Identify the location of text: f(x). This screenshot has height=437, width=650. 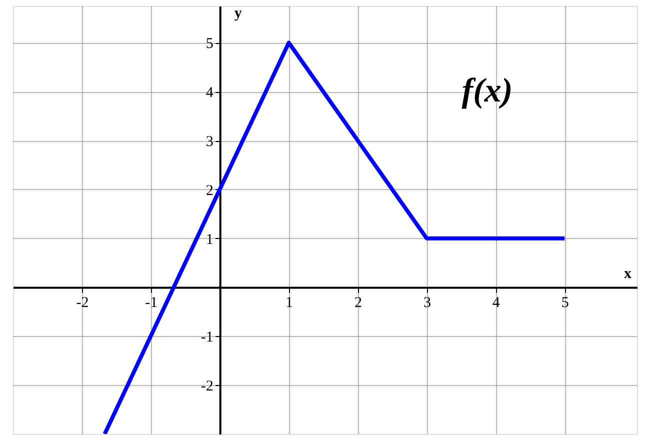
(487, 91).